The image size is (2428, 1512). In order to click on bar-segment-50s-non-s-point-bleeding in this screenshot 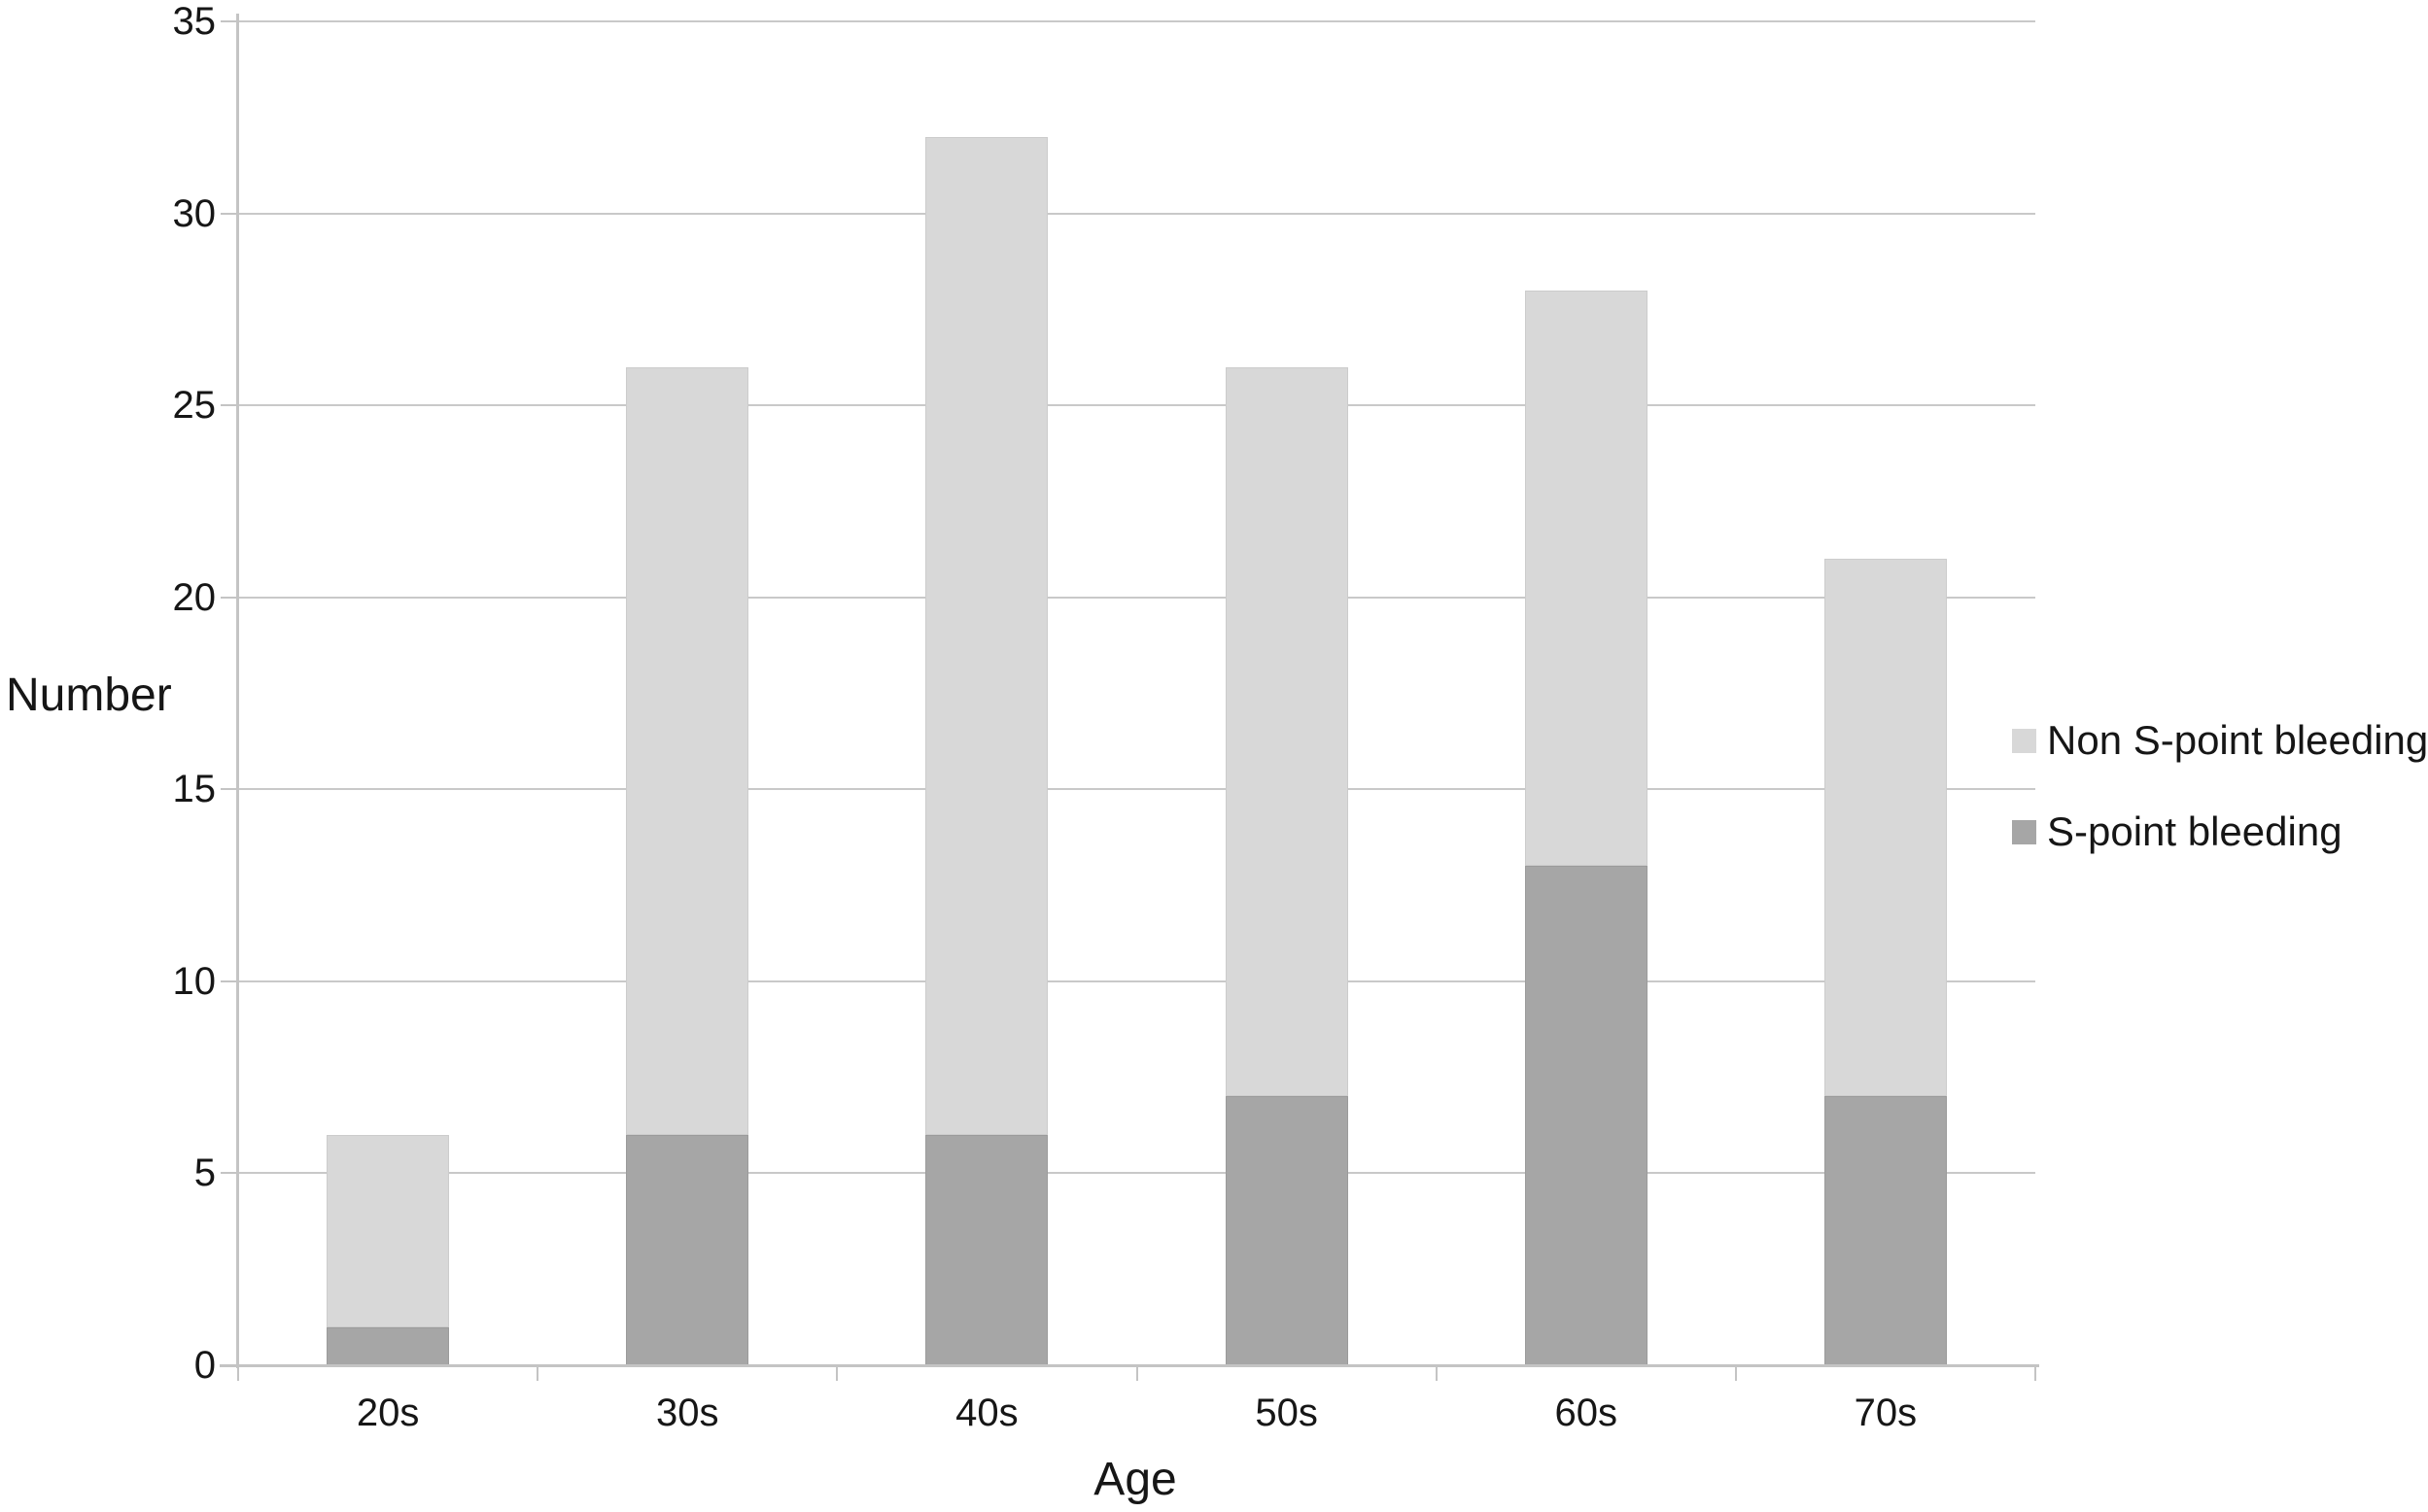, I will do `click(1286, 732)`.